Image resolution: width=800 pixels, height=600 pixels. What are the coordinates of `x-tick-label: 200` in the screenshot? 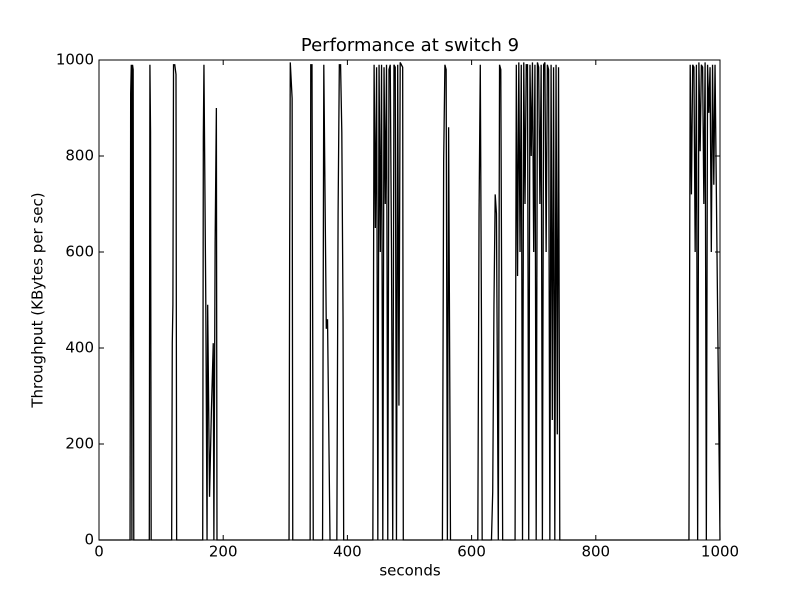 It's located at (223, 552).